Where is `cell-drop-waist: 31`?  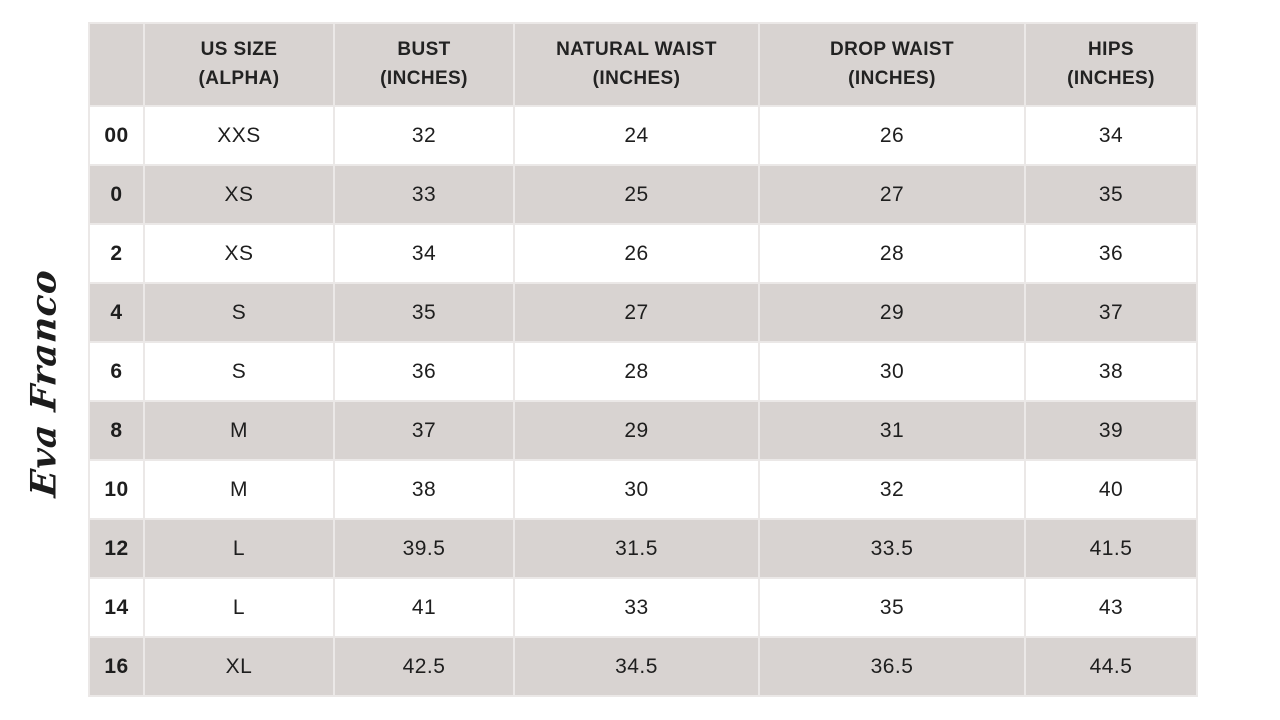 cell-drop-waist: 31 is located at coordinates (892, 430).